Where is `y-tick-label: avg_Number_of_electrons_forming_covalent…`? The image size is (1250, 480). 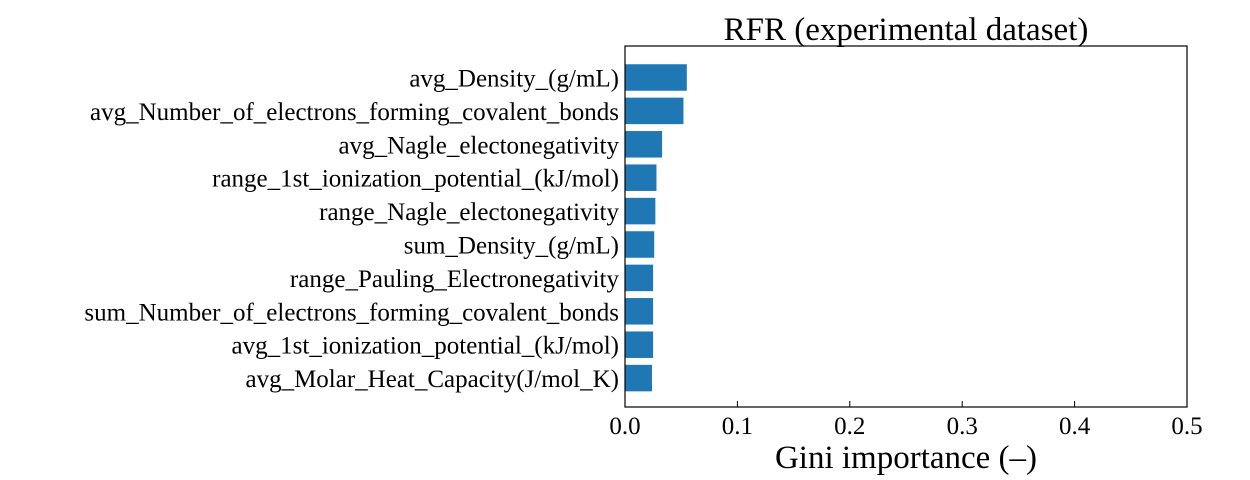 y-tick-label: avg_Number_of_electrons_forming_covalent… is located at coordinates (354, 112).